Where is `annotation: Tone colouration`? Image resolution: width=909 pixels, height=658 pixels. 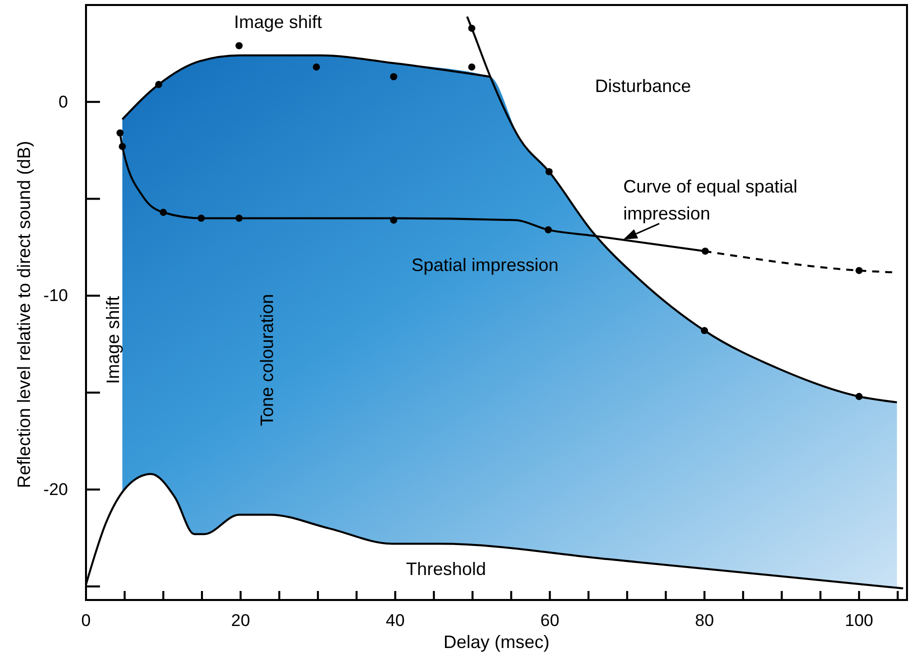 annotation: Tone colouration is located at coordinates (267, 360).